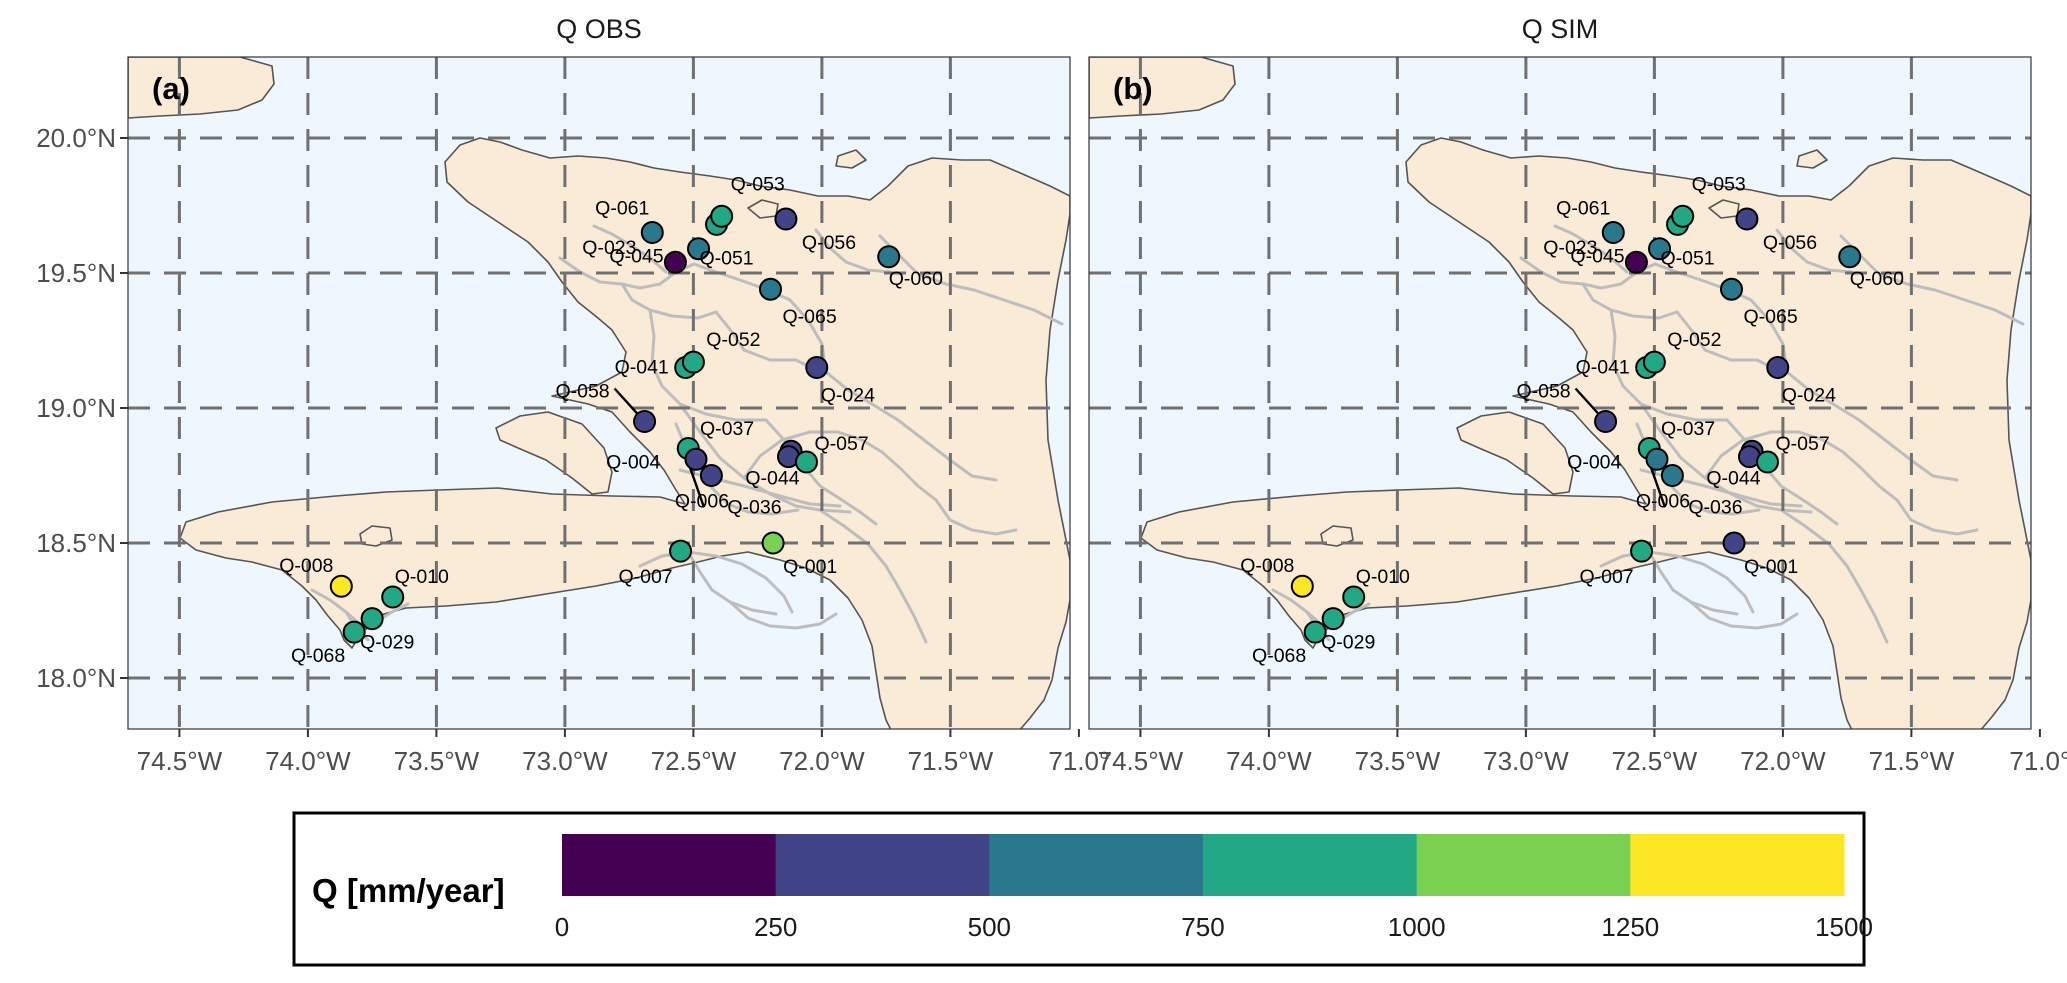 The width and height of the screenshot is (2067, 983). What do you see at coordinates (733, 340) in the screenshot?
I see `station-label: Q-052` at bounding box center [733, 340].